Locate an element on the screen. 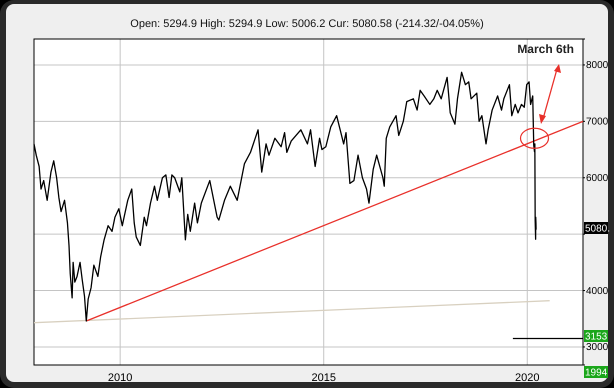  text: 1994 is located at coordinates (596, 373).